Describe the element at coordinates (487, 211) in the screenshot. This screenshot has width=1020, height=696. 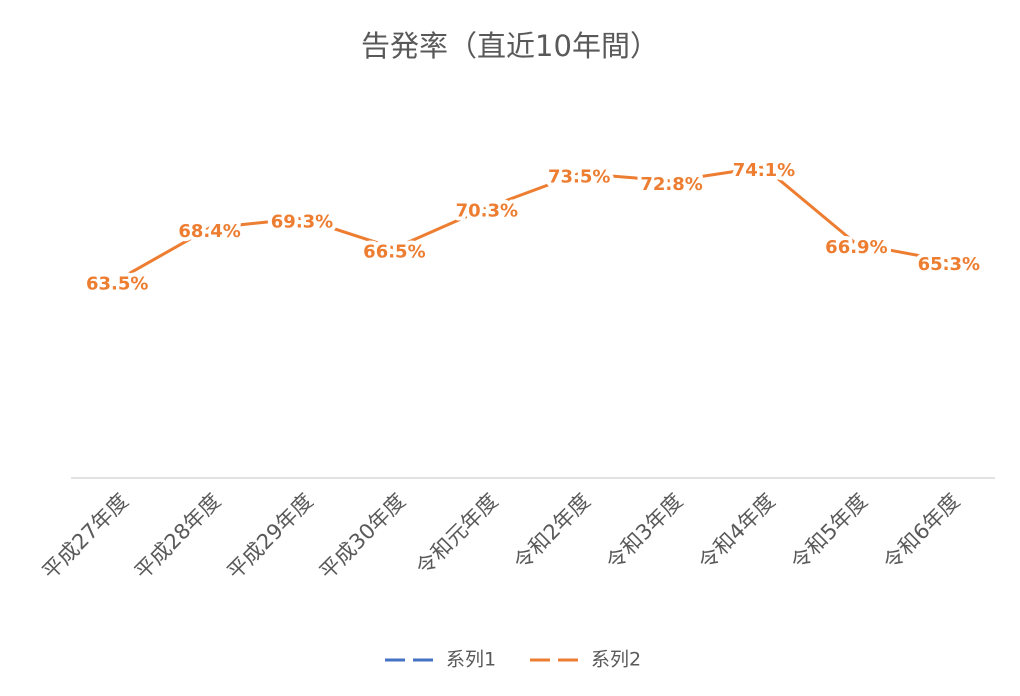
I see `data-label: 70.3%` at that location.